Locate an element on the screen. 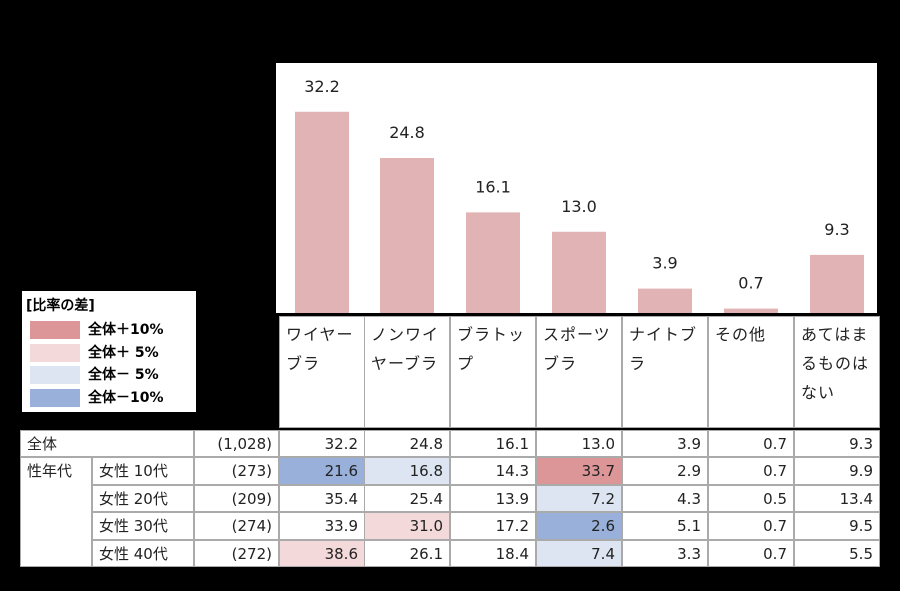  value-label: 3.9 is located at coordinates (664, 263).